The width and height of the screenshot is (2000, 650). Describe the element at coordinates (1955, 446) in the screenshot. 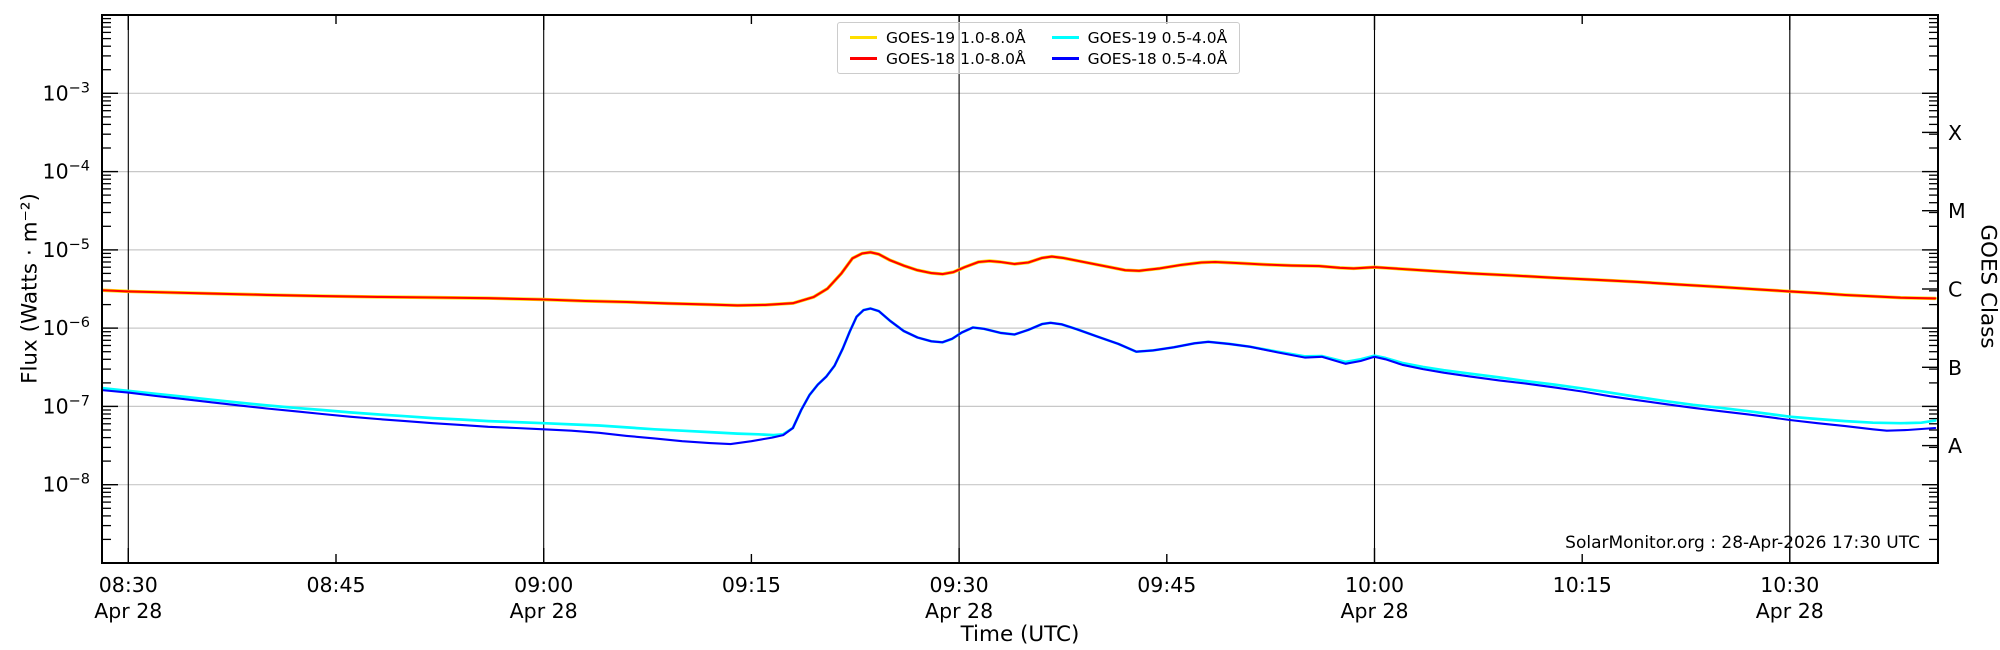

I see `goes-class-label: A` at that location.